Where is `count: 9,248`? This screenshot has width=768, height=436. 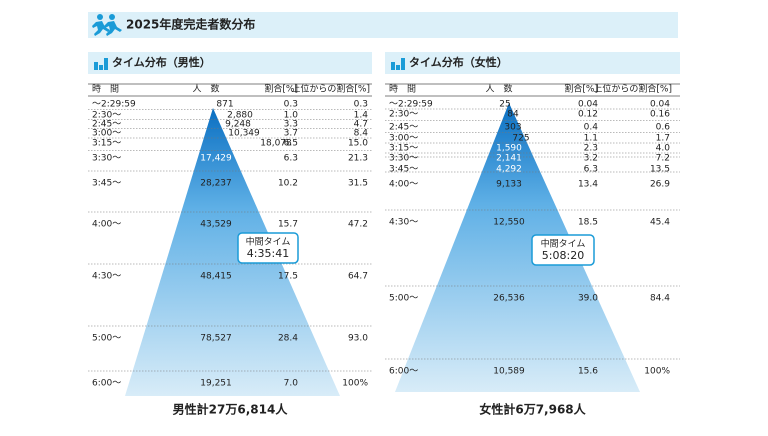 count: 9,248 is located at coordinates (238, 125).